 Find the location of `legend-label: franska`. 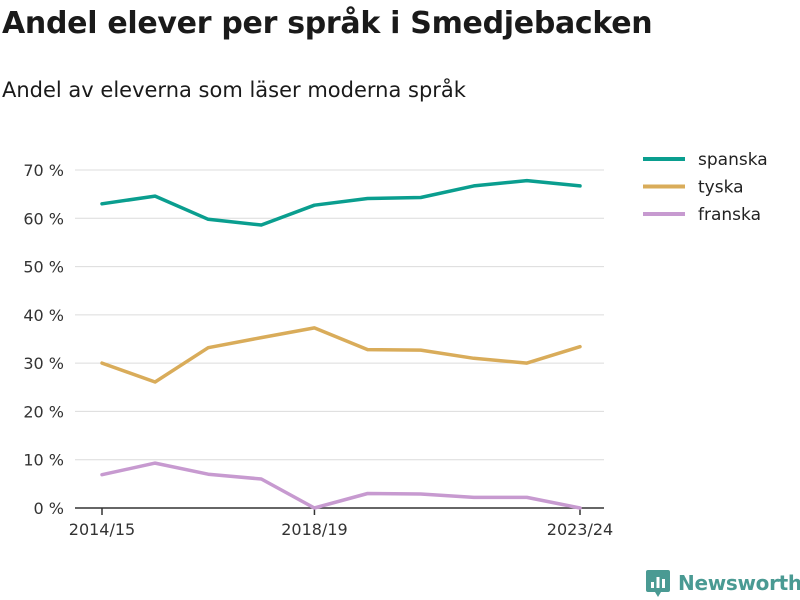

legend-label: franska is located at coordinates (729, 215).